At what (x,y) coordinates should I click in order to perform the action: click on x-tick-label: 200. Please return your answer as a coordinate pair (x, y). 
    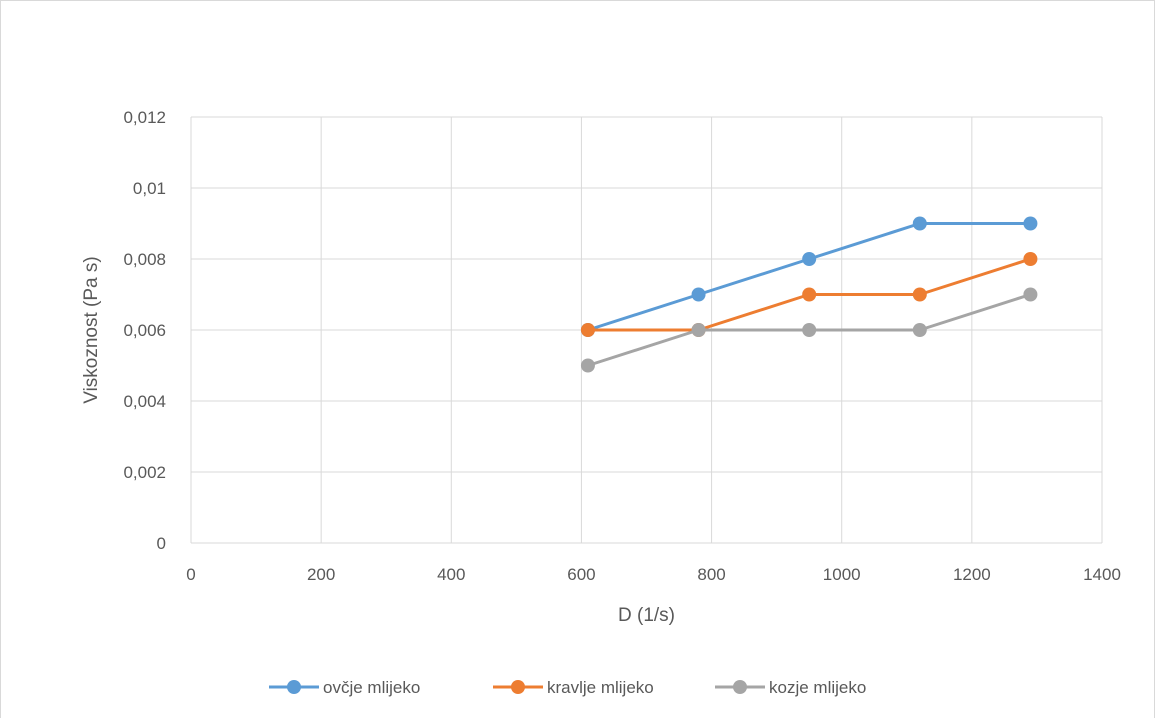
    Looking at the image, I should click on (321, 574).